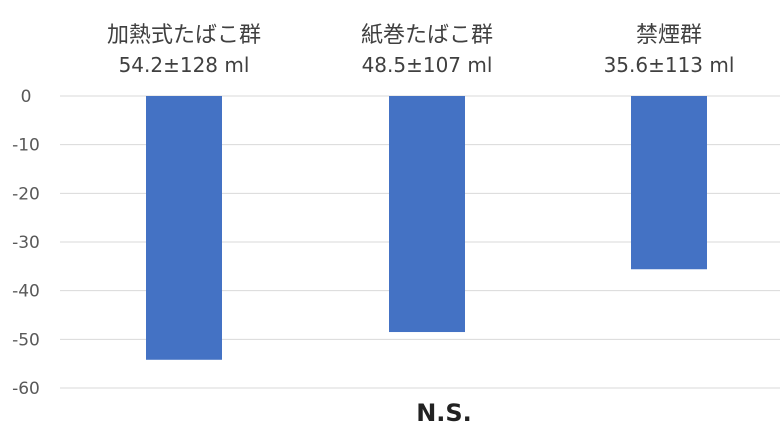  Describe the element at coordinates (669, 65) in the screenshot. I see `category-stat-label: 35.6±113 ml` at that location.